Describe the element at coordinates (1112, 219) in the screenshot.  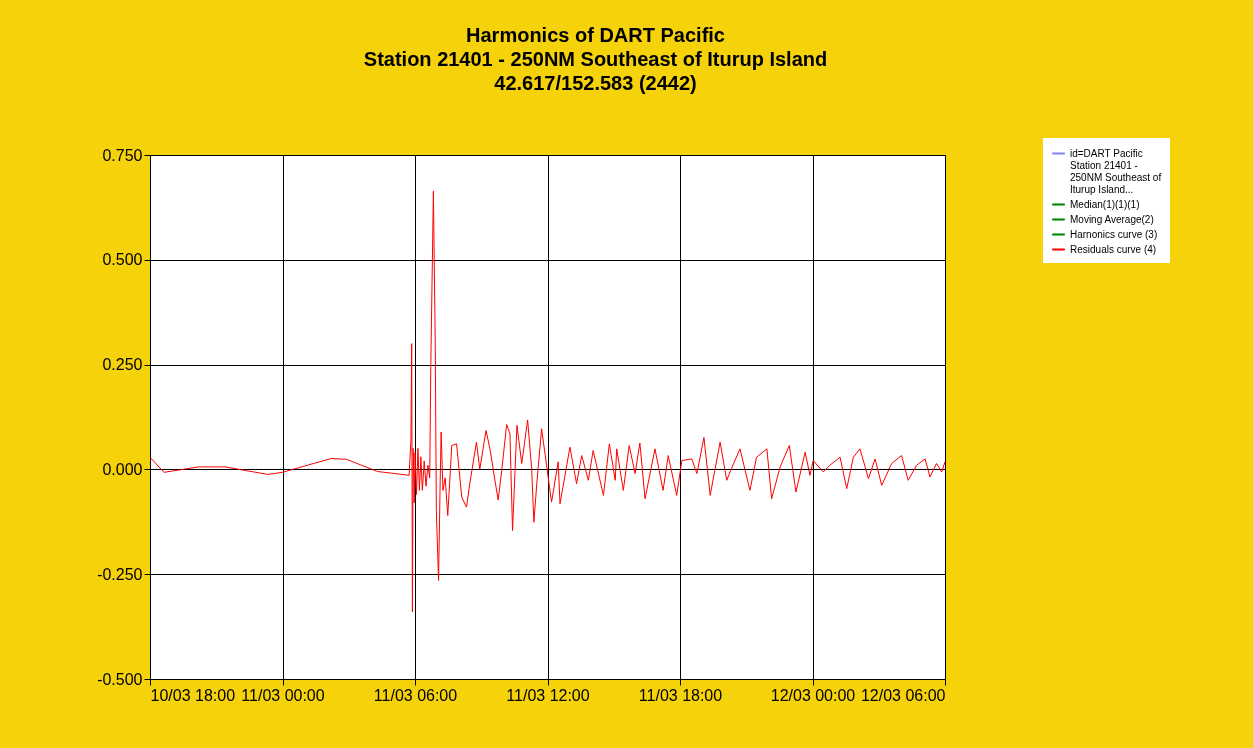
I see `legend-label: Moving Average(2)` at that location.